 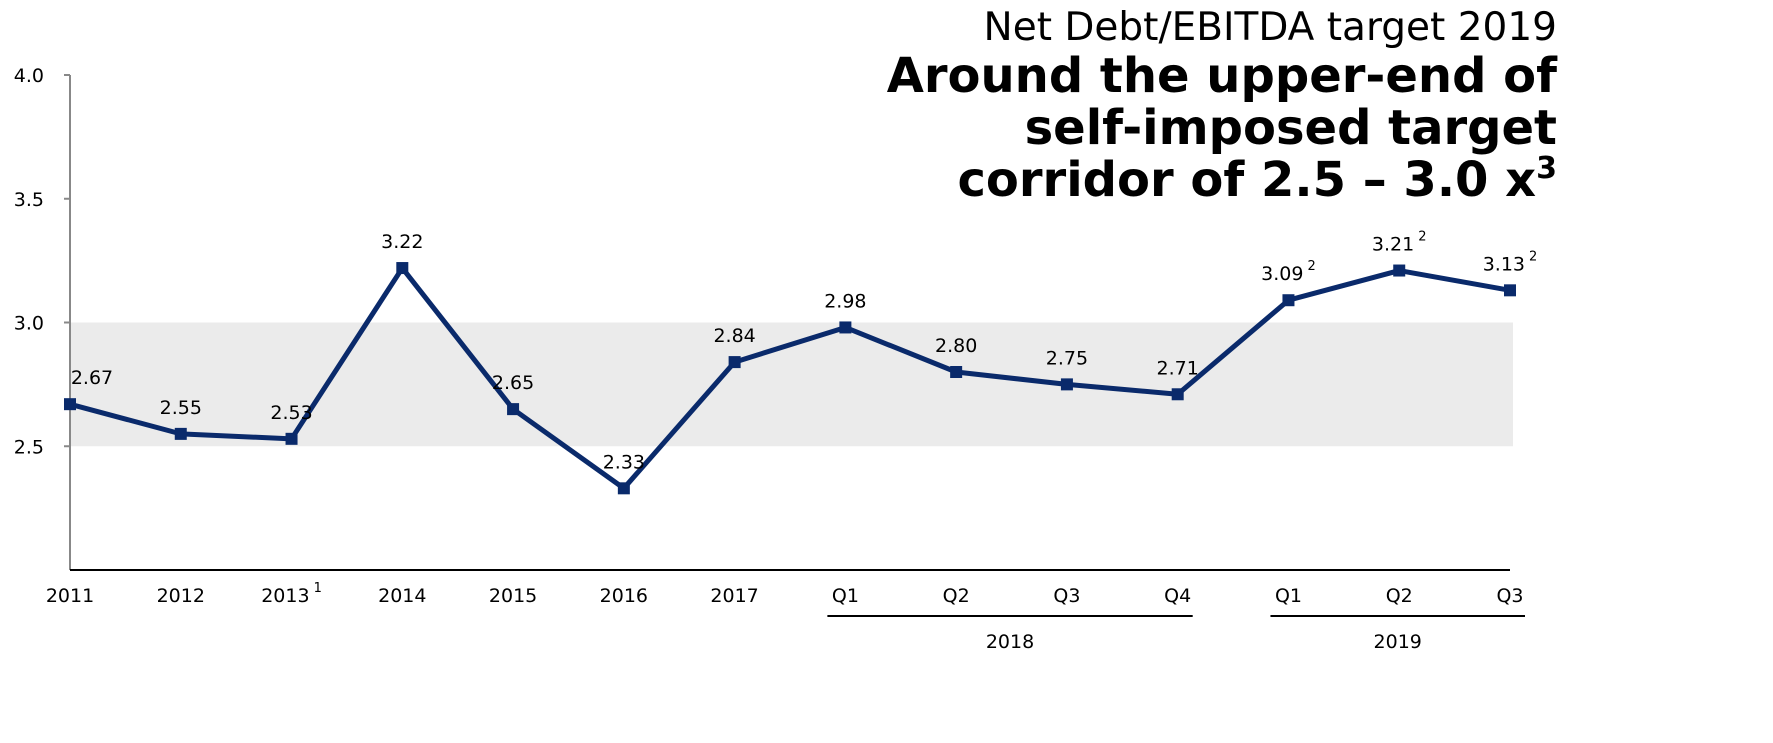 I want to click on category: 2016, so click(x=624, y=596).